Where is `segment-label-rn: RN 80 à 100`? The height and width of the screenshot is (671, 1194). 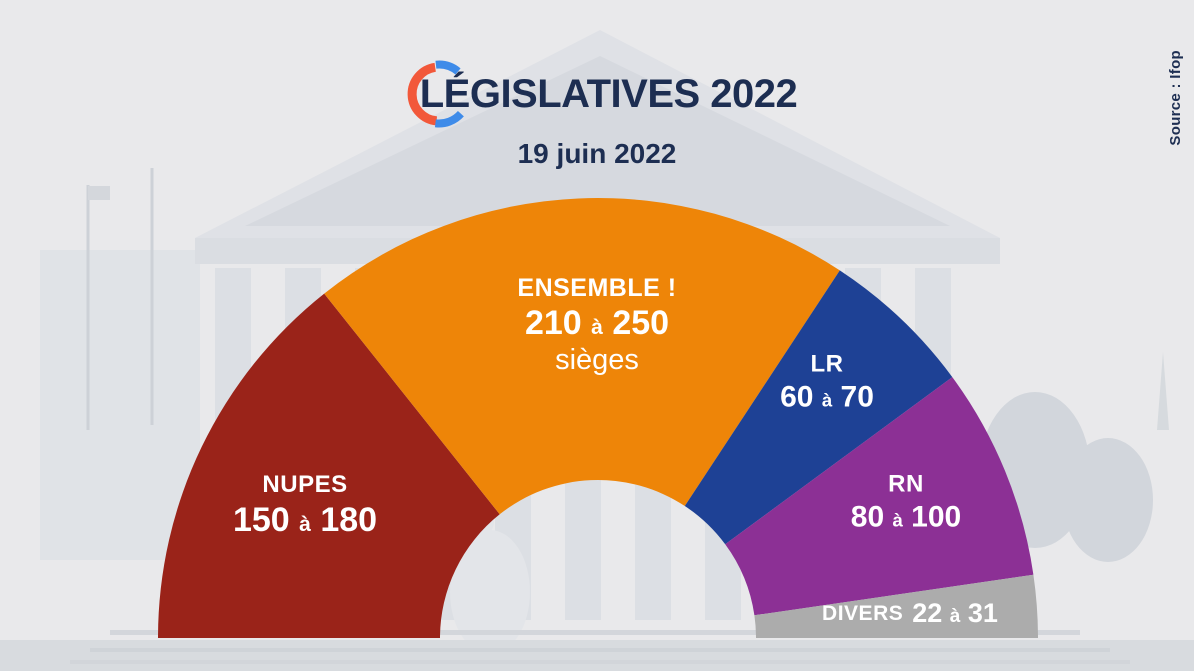
segment-label-rn: RN 80 à 100 is located at coordinates (906, 503).